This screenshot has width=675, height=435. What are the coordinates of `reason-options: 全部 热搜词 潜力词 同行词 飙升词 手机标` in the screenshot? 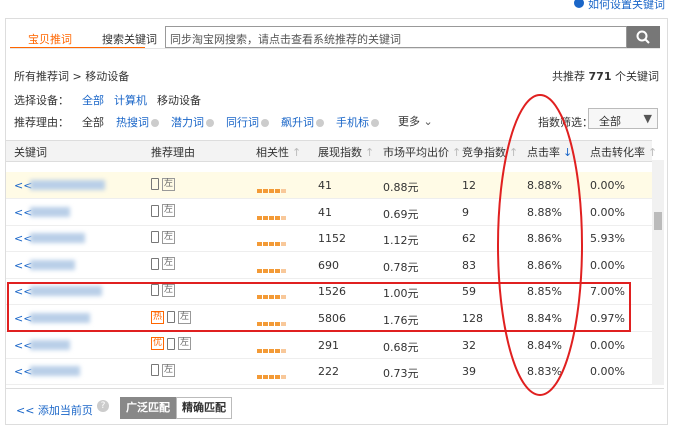 It's located at (236, 122).